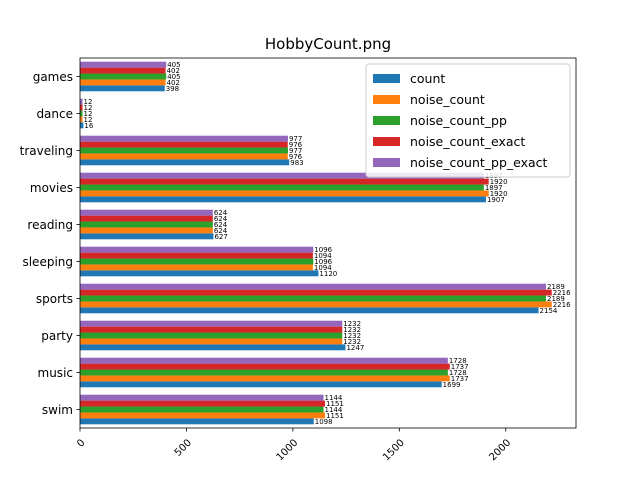 The image size is (640, 480). Describe the element at coordinates (296, 157) in the screenshot. I see `bar-label-traveling-noise_count: 976` at that location.